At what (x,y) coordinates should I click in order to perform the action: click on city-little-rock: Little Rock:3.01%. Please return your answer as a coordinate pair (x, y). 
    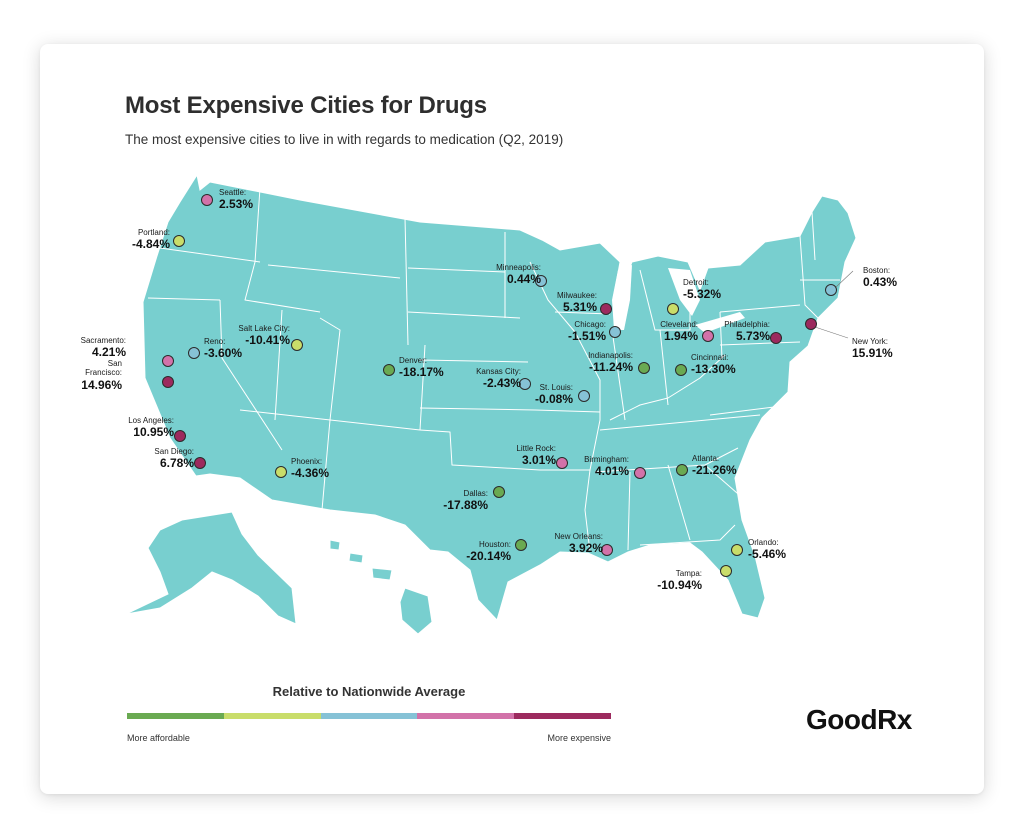
    Looking at the image, I should click on (542, 456).